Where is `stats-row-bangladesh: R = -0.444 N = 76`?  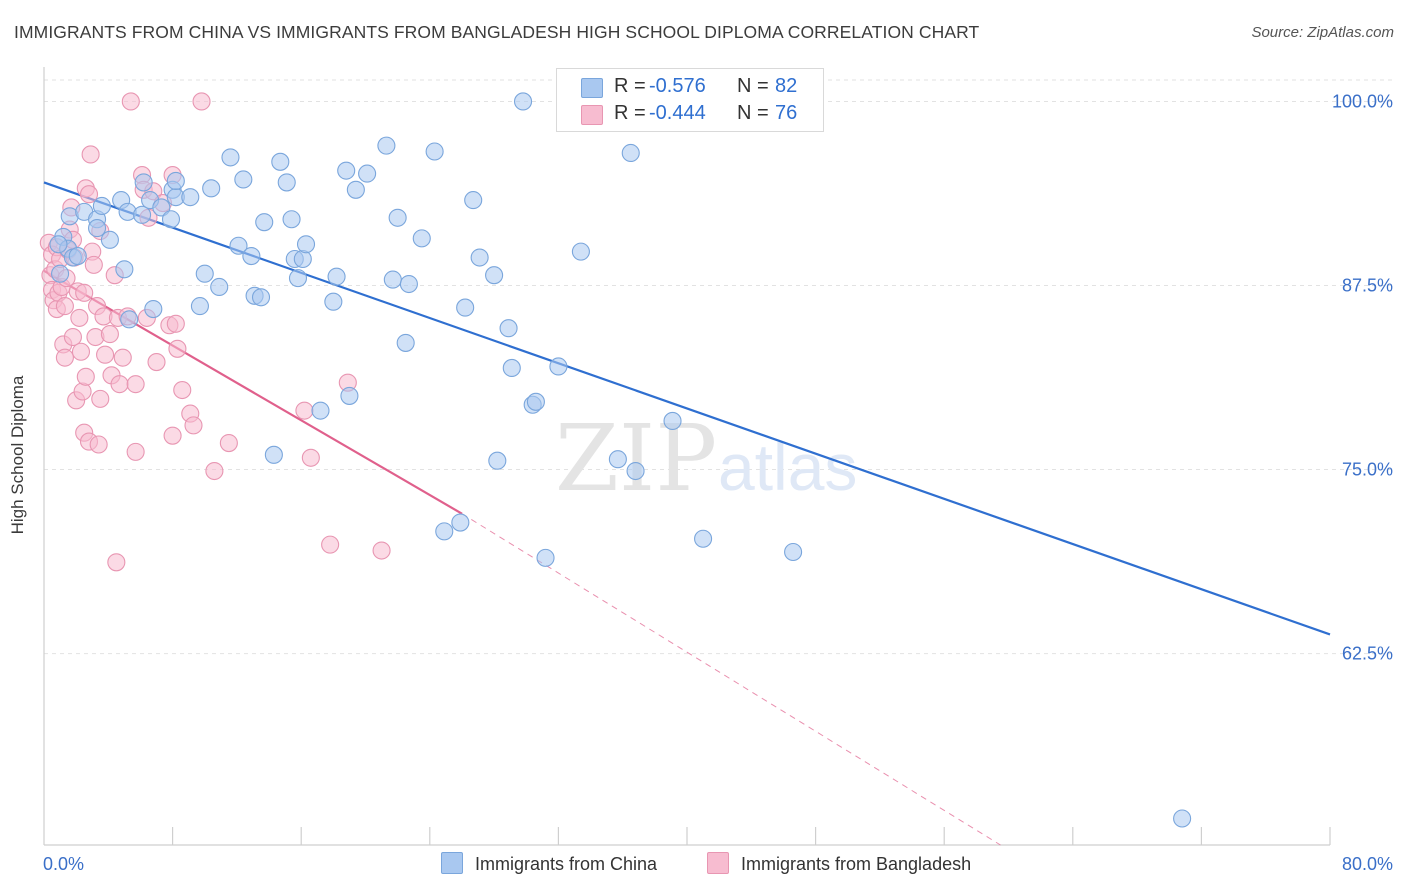 stats-row-bangladesh: R = -0.444 N = 76 is located at coordinates (690, 114).